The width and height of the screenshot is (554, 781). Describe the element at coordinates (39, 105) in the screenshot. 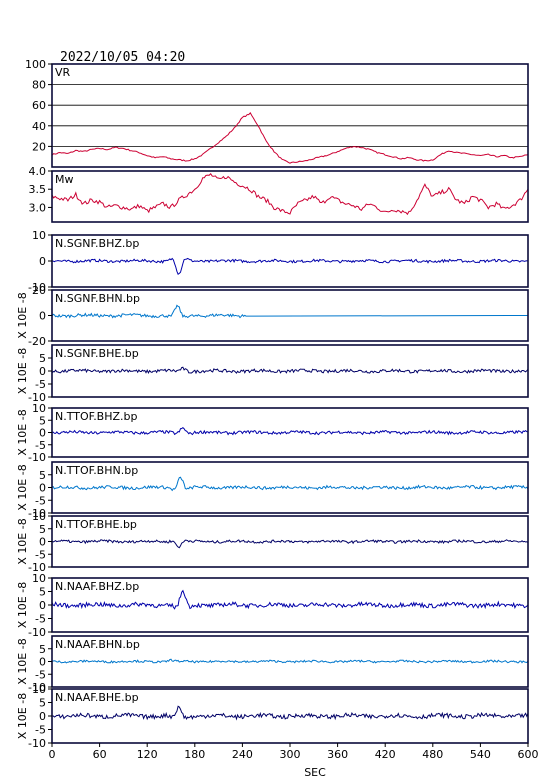

I see `y-tick-label: 60` at that location.